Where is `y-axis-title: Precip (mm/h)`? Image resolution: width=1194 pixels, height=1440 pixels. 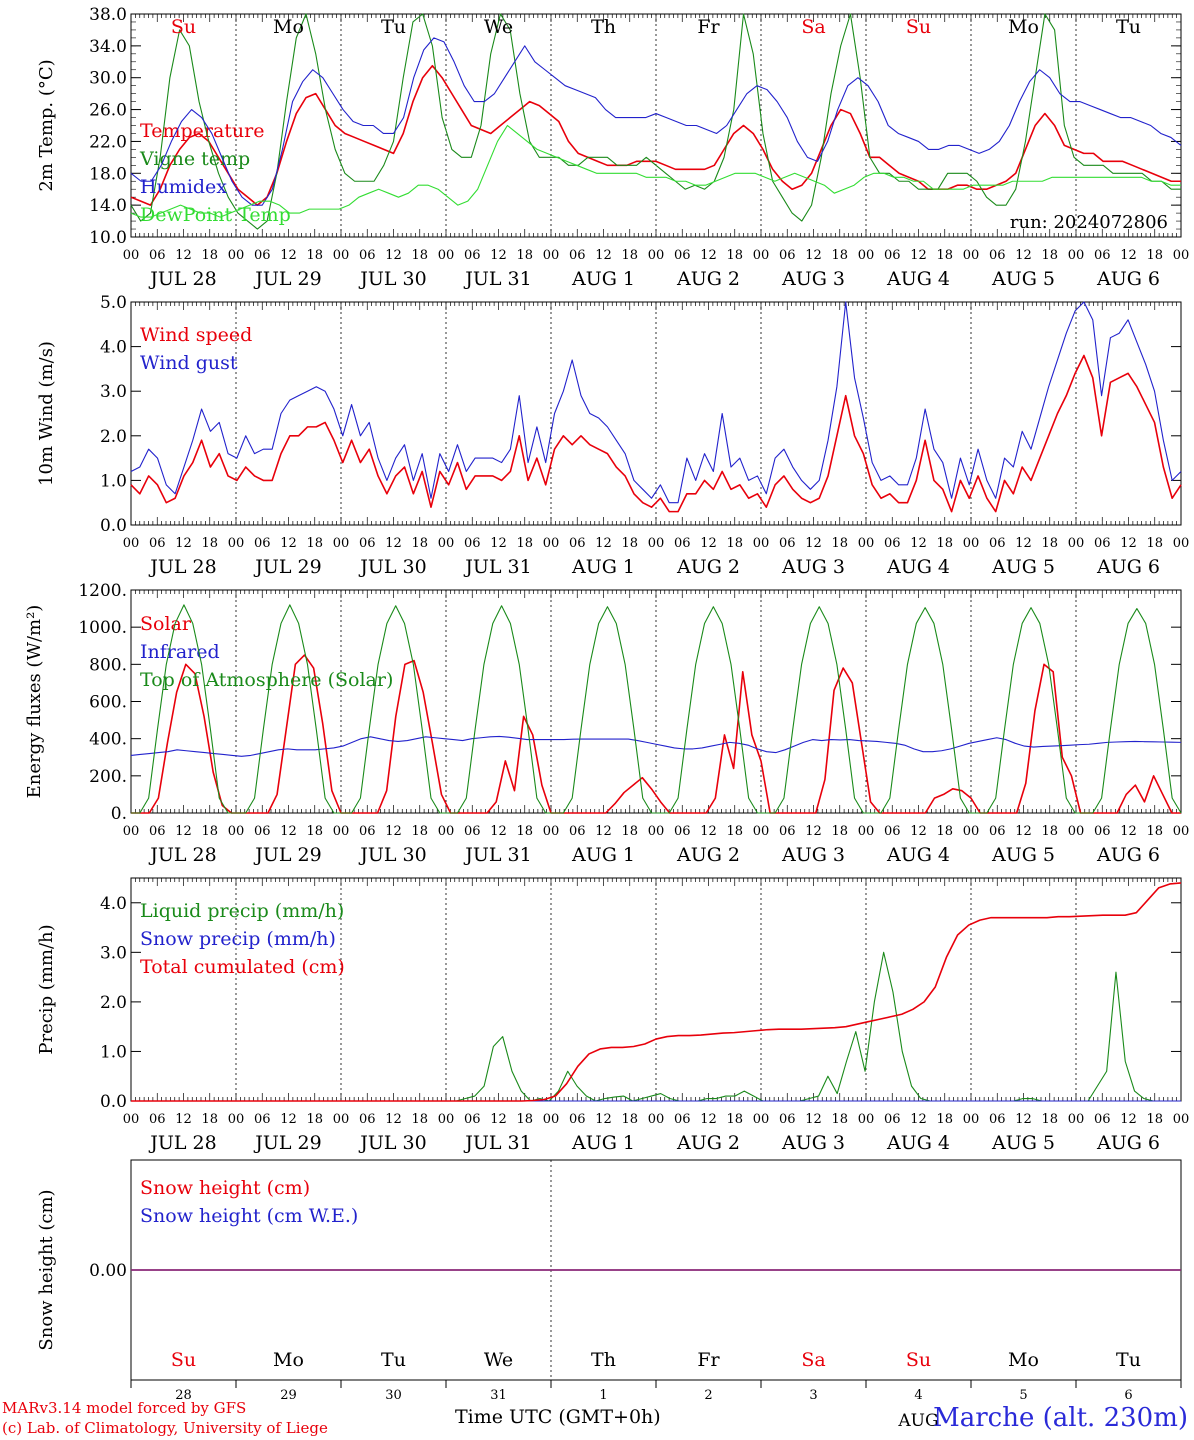 y-axis-title: Precip (mm/h) is located at coordinates (46, 989).